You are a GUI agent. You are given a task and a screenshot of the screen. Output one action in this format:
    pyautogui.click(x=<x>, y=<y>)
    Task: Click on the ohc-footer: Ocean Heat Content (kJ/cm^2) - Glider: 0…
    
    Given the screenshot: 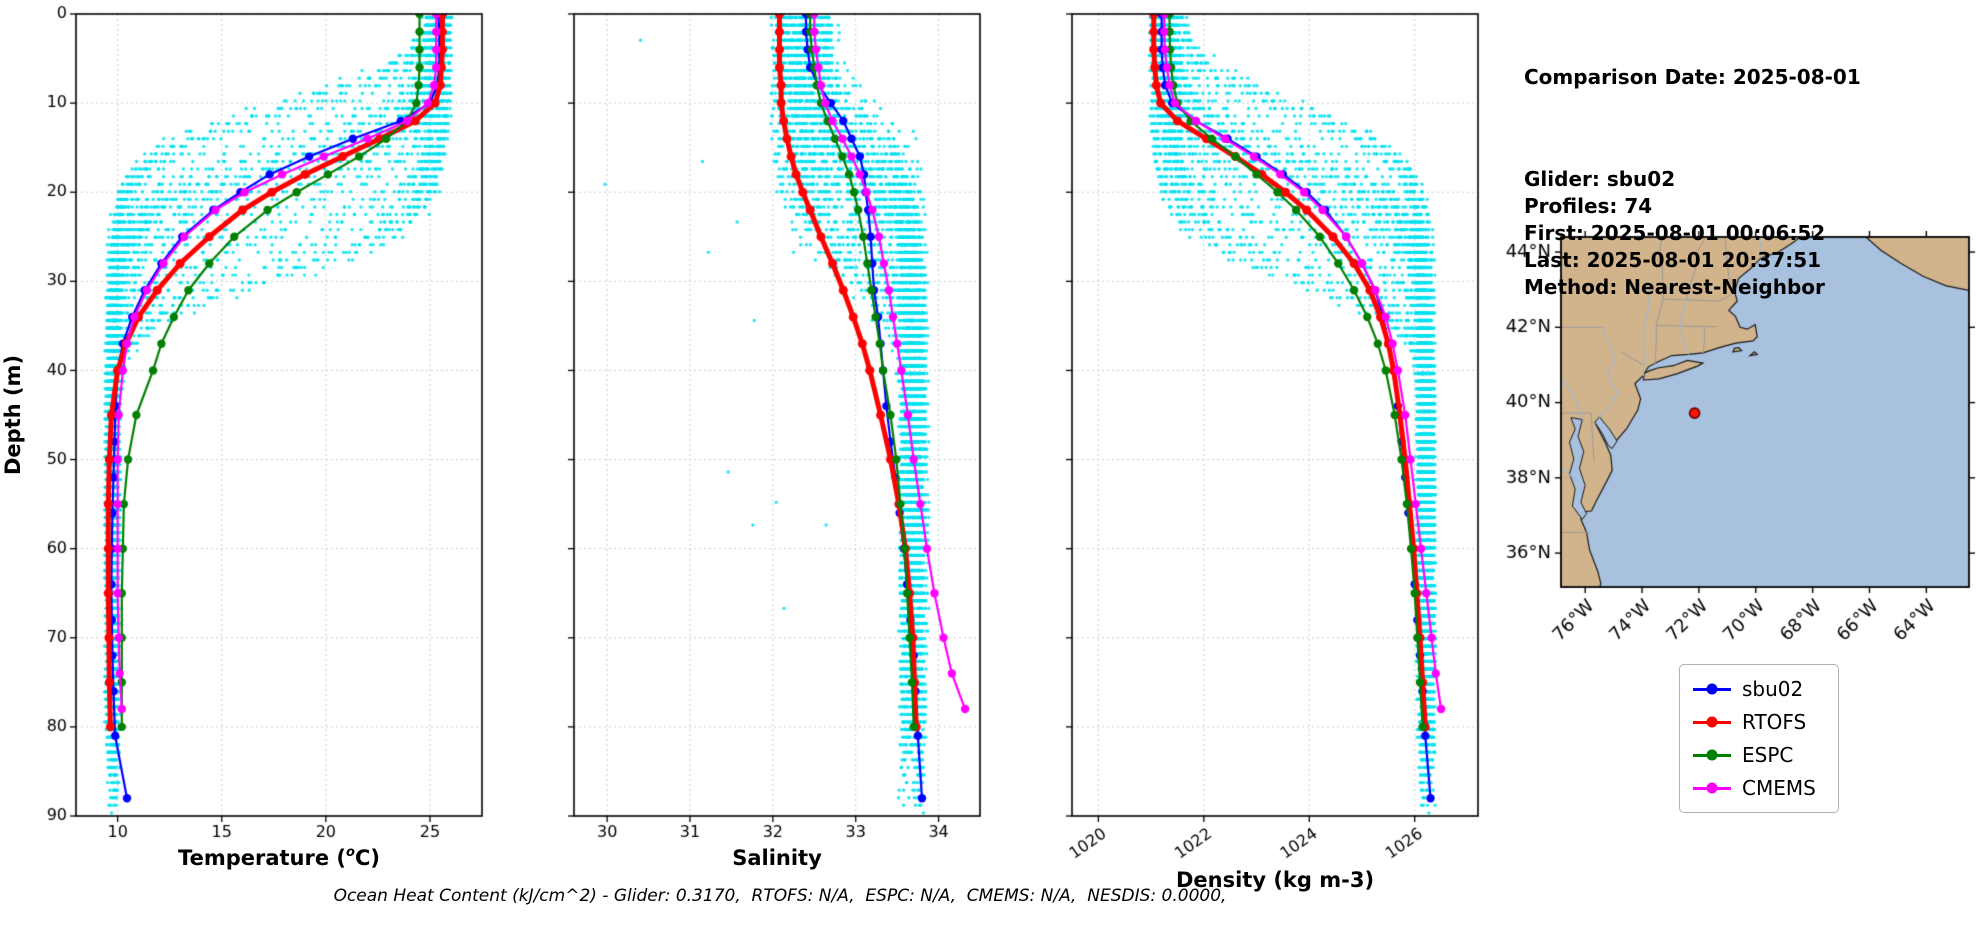 What is the action you would take?
    pyautogui.click(x=780, y=896)
    